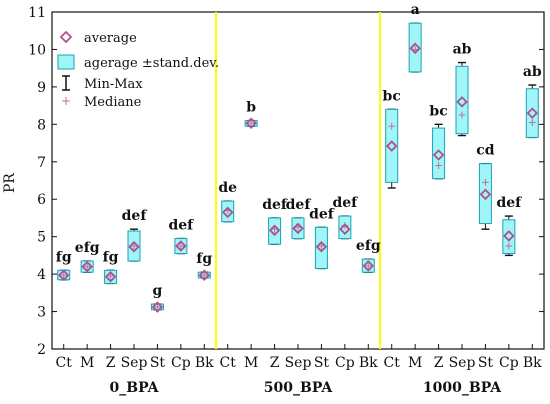 The width and height of the screenshot is (550, 404). I want to click on significance-label: de, so click(227, 188).